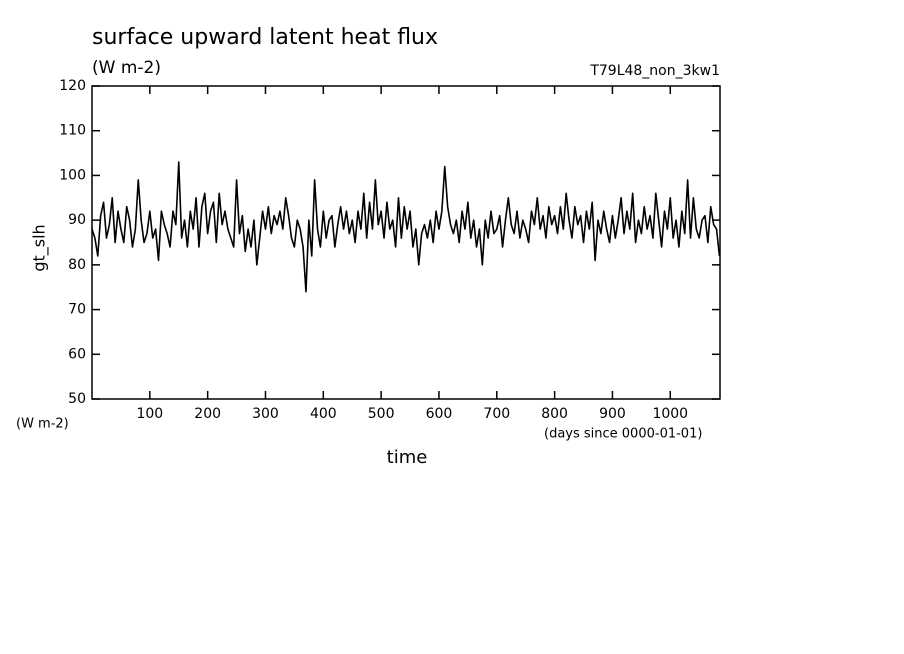 Image resolution: width=904 pixels, height=654 pixels. Describe the element at coordinates (72, 175) in the screenshot. I see `y-tick-label: 100` at that location.